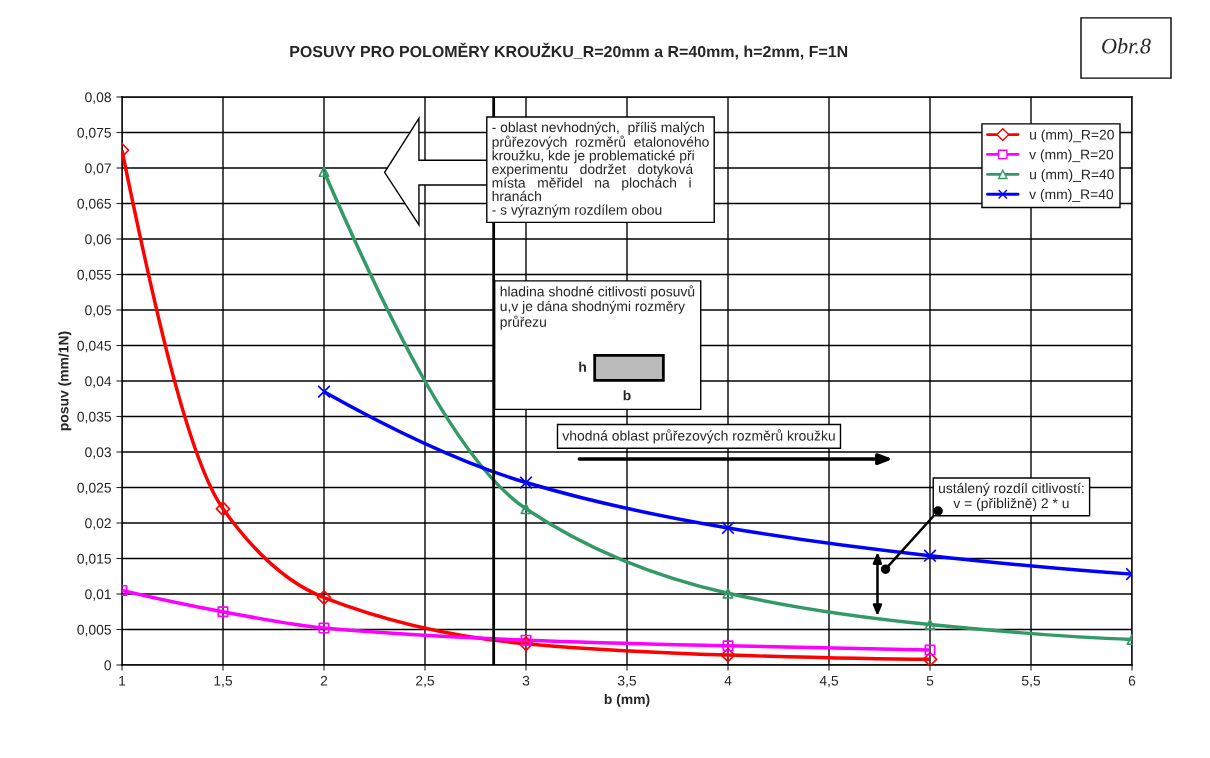 The image size is (1210, 758). Describe the element at coordinates (526, 680) in the screenshot. I see `x-tick-label: 3` at that location.